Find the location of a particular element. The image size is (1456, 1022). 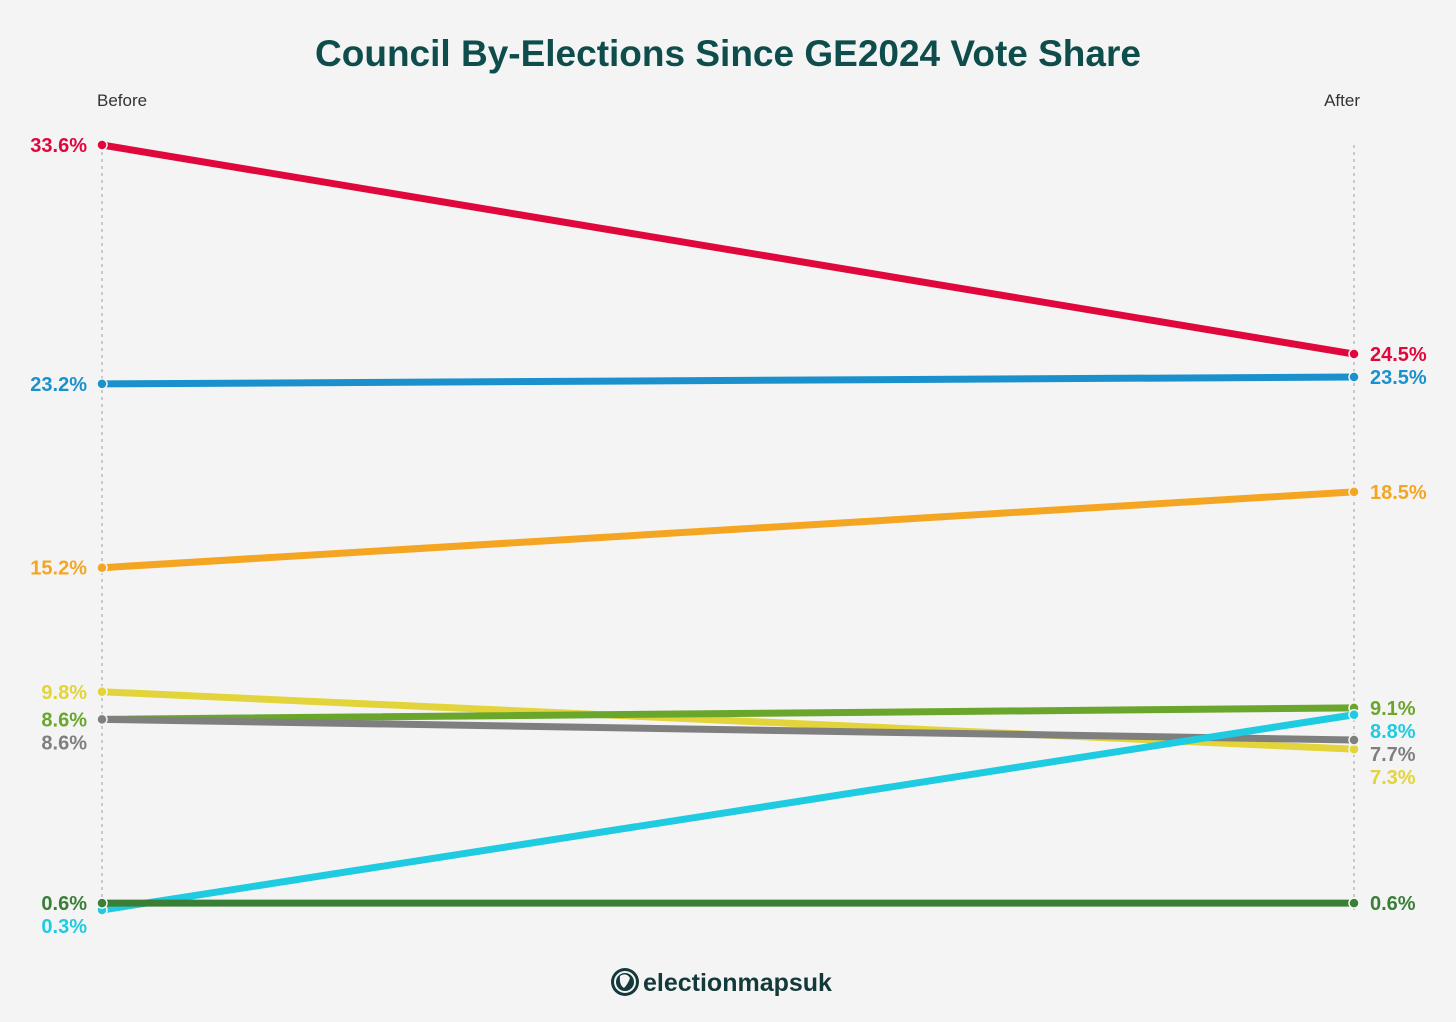

before-column-label: Before is located at coordinates (122, 100).